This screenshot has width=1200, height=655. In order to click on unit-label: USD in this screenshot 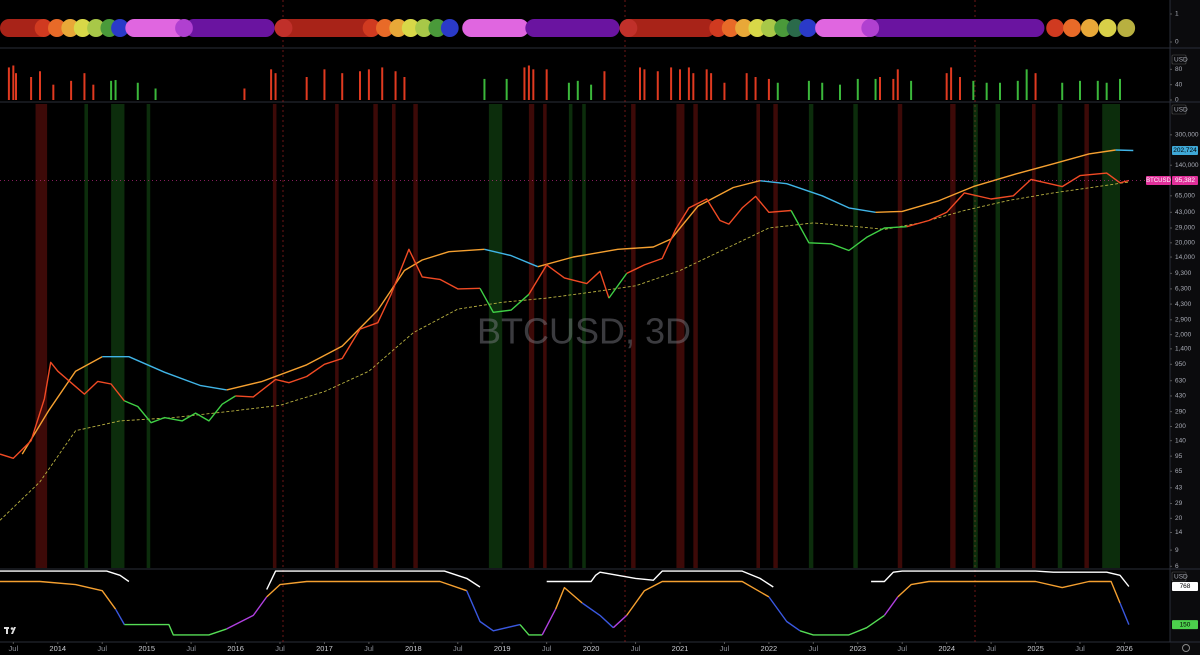, I will do `click(1181, 60)`.